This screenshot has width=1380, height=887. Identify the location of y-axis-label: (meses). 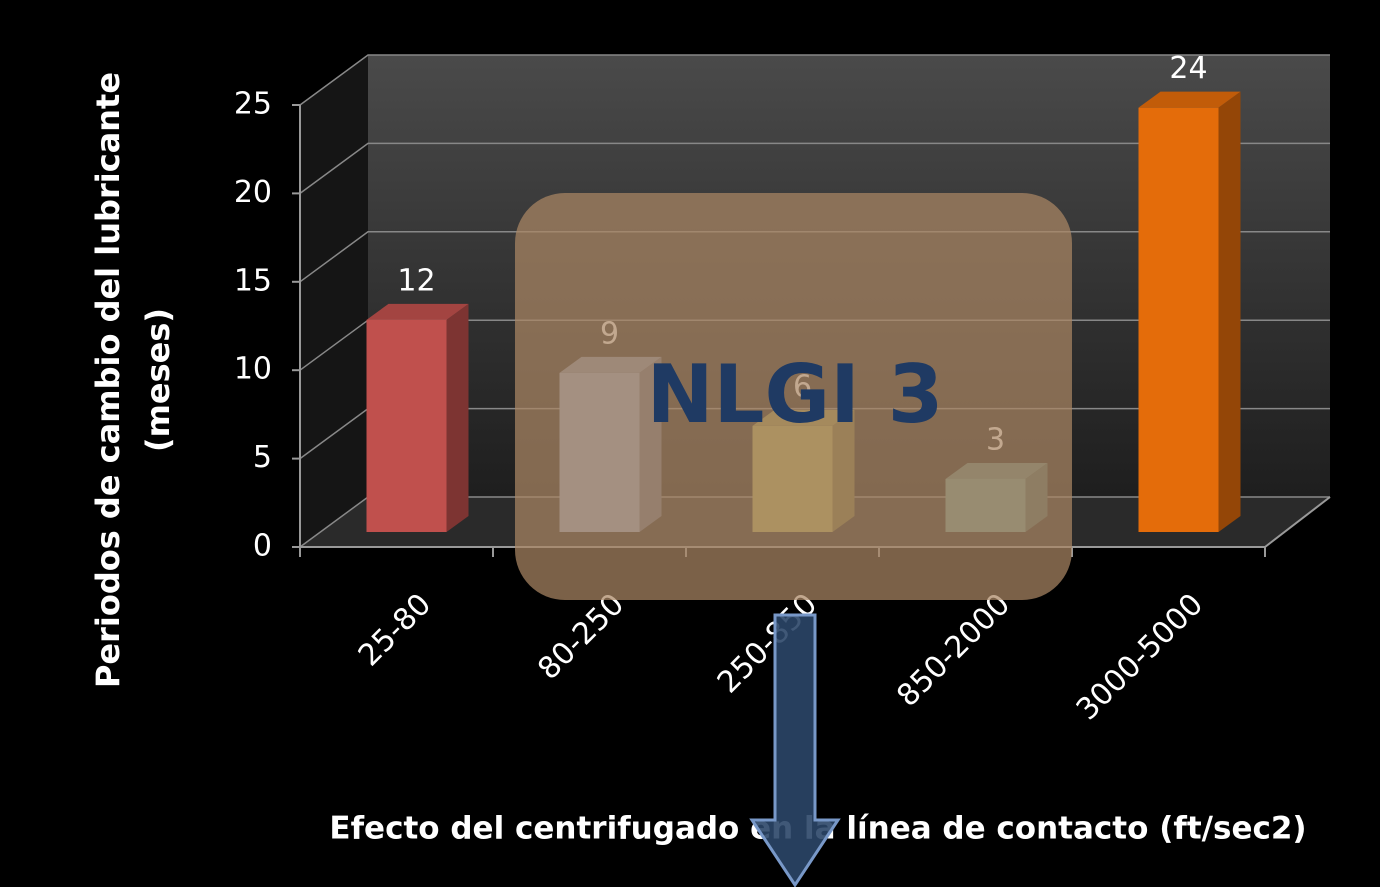
(158, 380).